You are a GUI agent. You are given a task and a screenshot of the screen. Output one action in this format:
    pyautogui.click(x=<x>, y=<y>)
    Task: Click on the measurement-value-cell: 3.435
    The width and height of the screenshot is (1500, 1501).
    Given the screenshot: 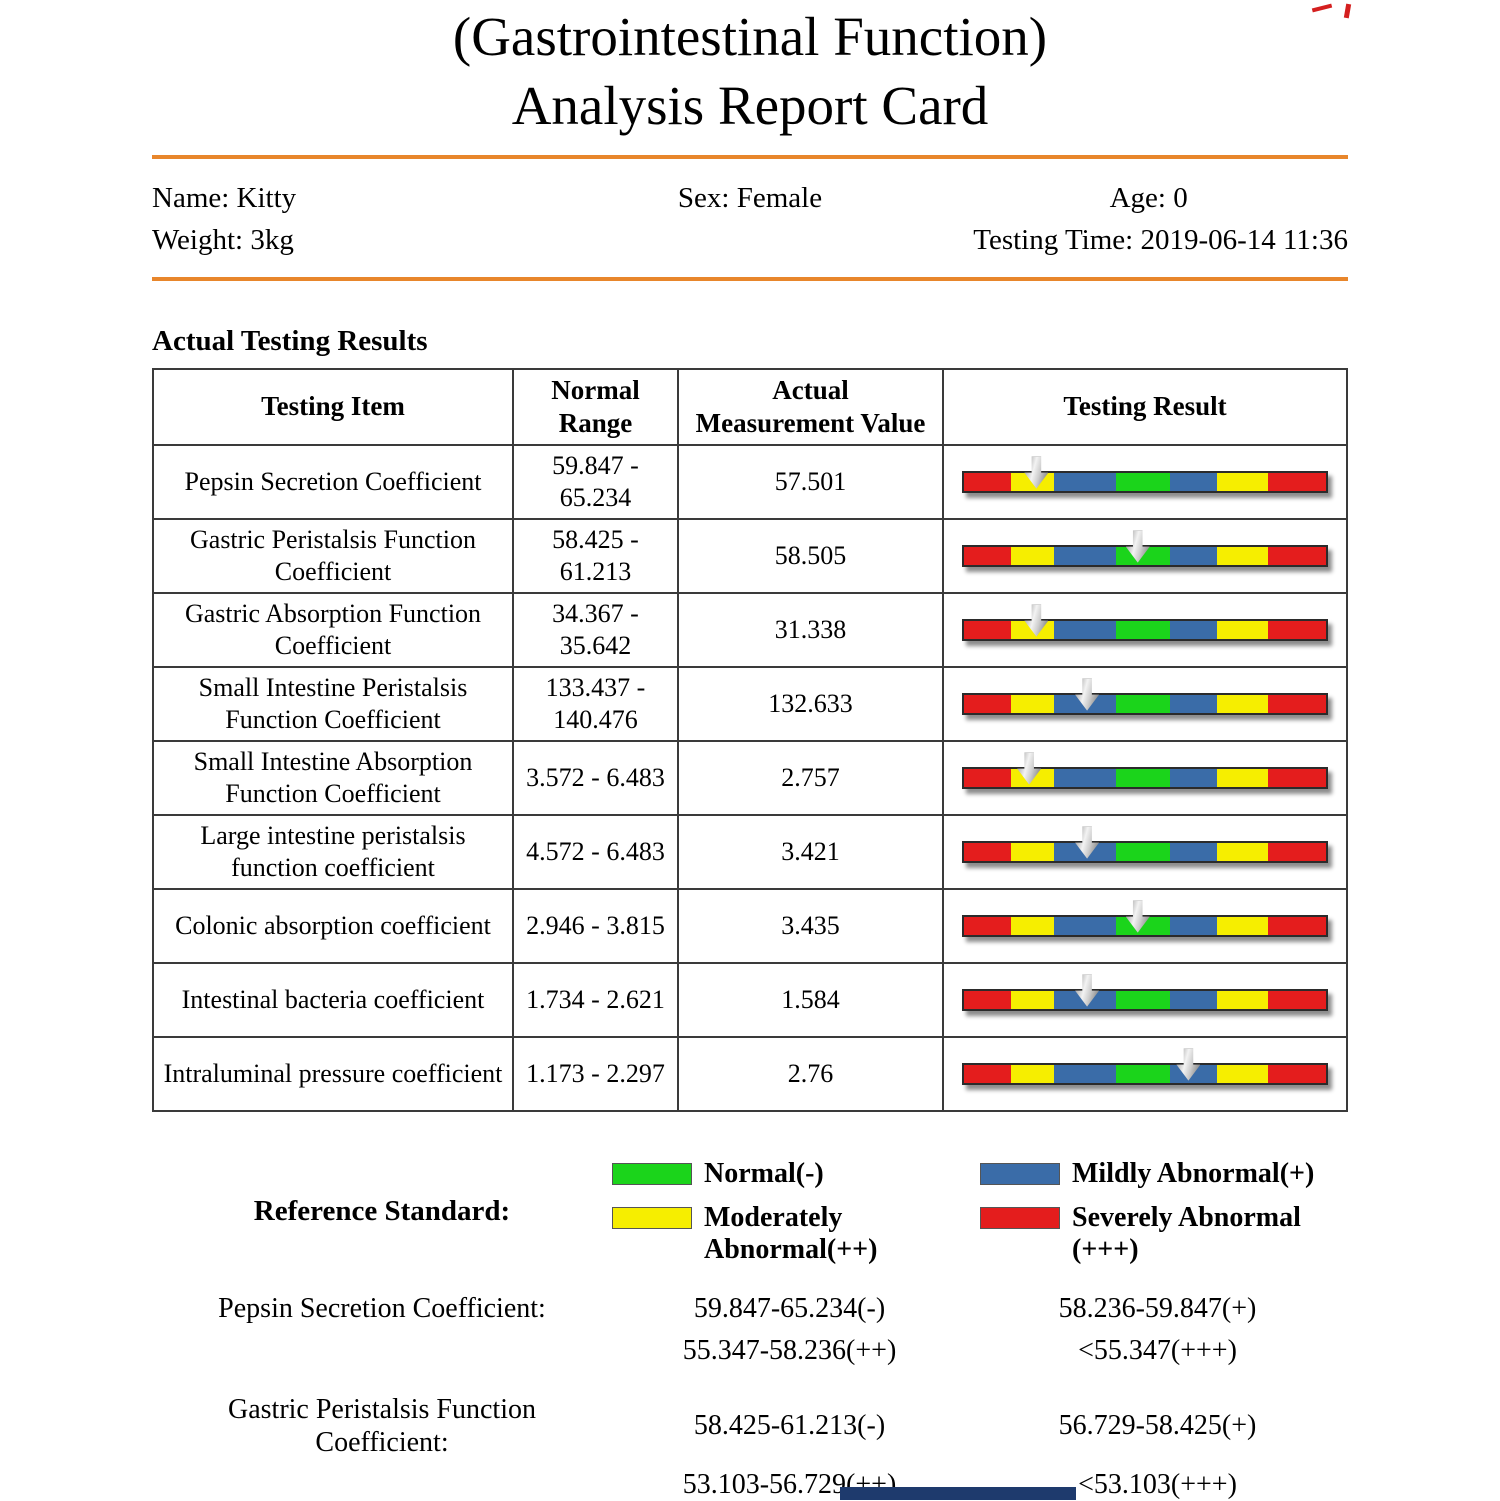 What is the action you would take?
    pyautogui.click(x=810, y=925)
    